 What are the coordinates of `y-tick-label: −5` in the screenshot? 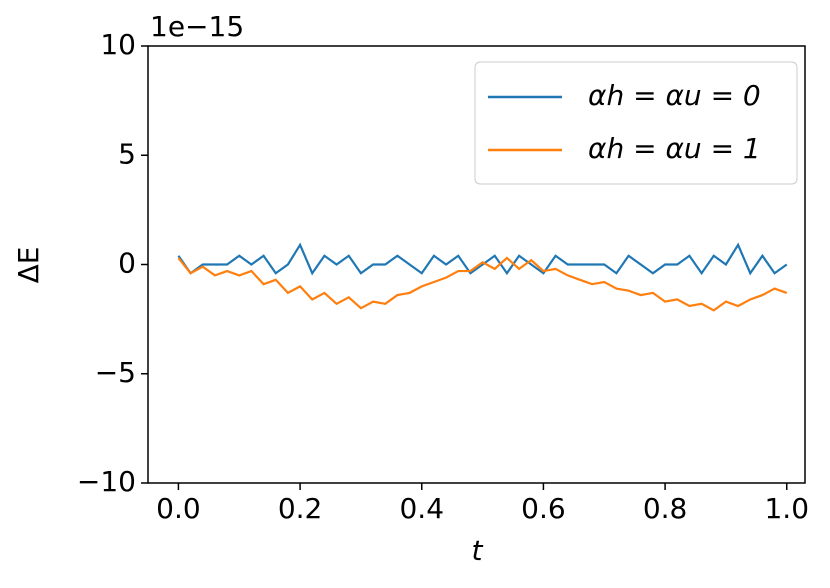 It's located at (115, 372).